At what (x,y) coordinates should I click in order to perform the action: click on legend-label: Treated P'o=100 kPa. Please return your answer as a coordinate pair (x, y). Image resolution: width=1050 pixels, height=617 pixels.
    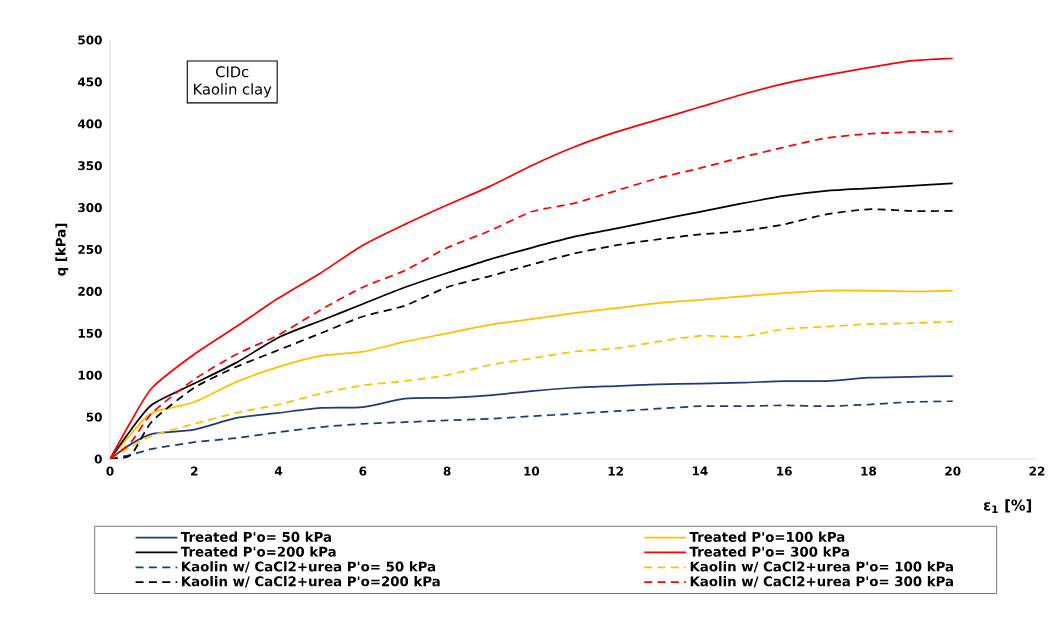
    Looking at the image, I should click on (767, 536).